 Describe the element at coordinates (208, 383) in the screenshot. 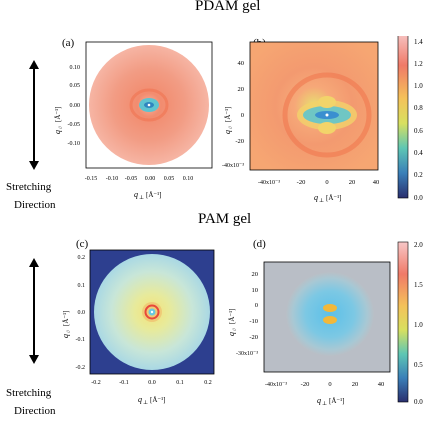

I see `x-tick: 0.2` at that location.